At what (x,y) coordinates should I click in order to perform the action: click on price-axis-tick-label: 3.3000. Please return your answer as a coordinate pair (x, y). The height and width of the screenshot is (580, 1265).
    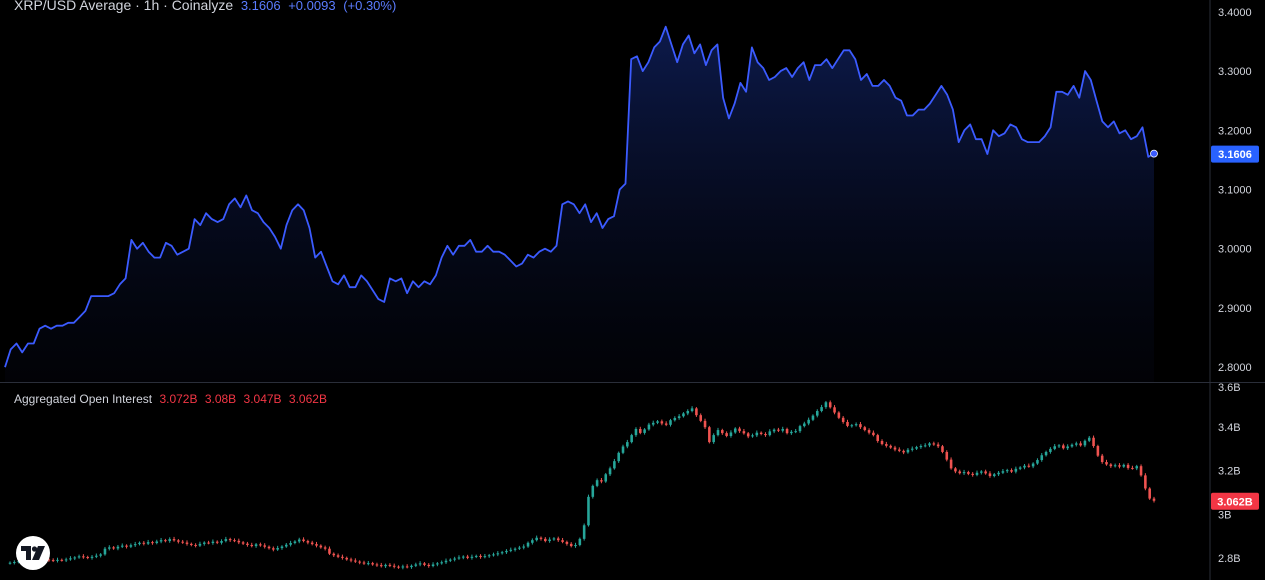
    Looking at the image, I should click on (1235, 72).